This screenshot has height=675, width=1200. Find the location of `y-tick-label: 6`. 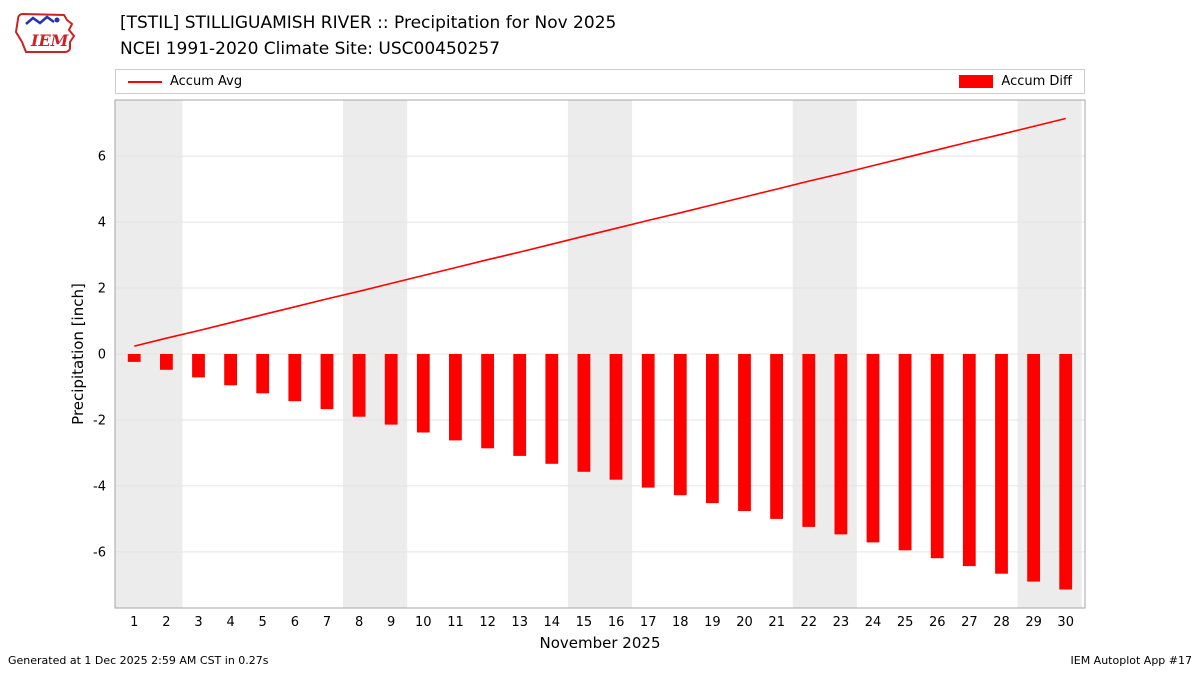

y-tick-label: 6 is located at coordinates (102, 157).